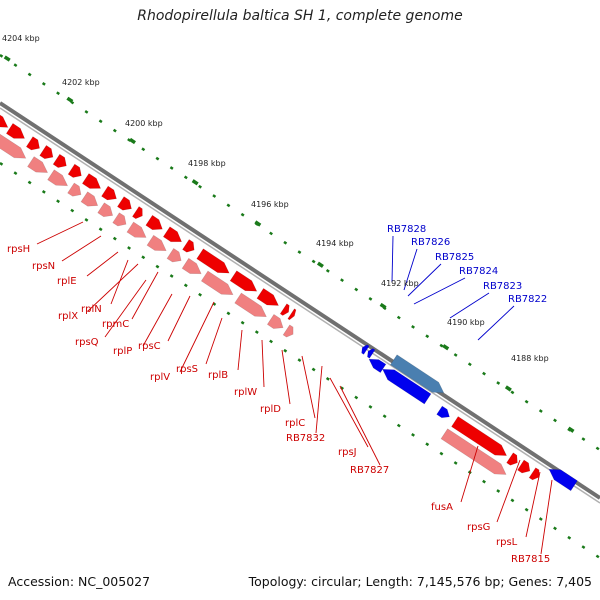  Describe the element at coordinates (81, 82) in the screenshot. I see `scale-label: 4202 kbp` at that location.